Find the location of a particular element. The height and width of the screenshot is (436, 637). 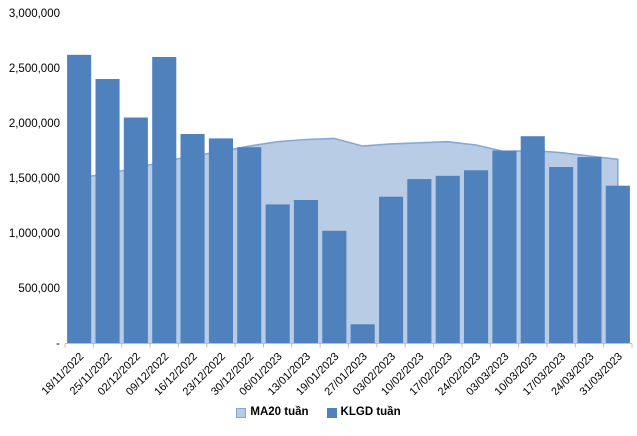

y-axis-label: 3,000,000 is located at coordinates (34, 14).